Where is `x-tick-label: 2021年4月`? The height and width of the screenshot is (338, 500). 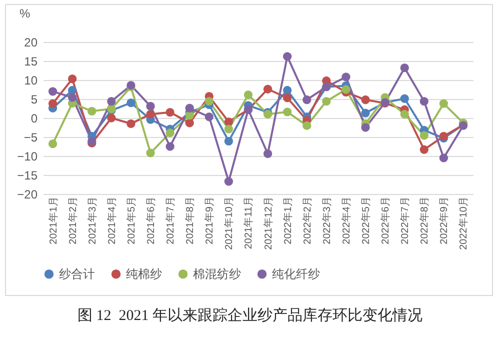 x-tick-label: 2021年4月 is located at coordinates (112, 220).